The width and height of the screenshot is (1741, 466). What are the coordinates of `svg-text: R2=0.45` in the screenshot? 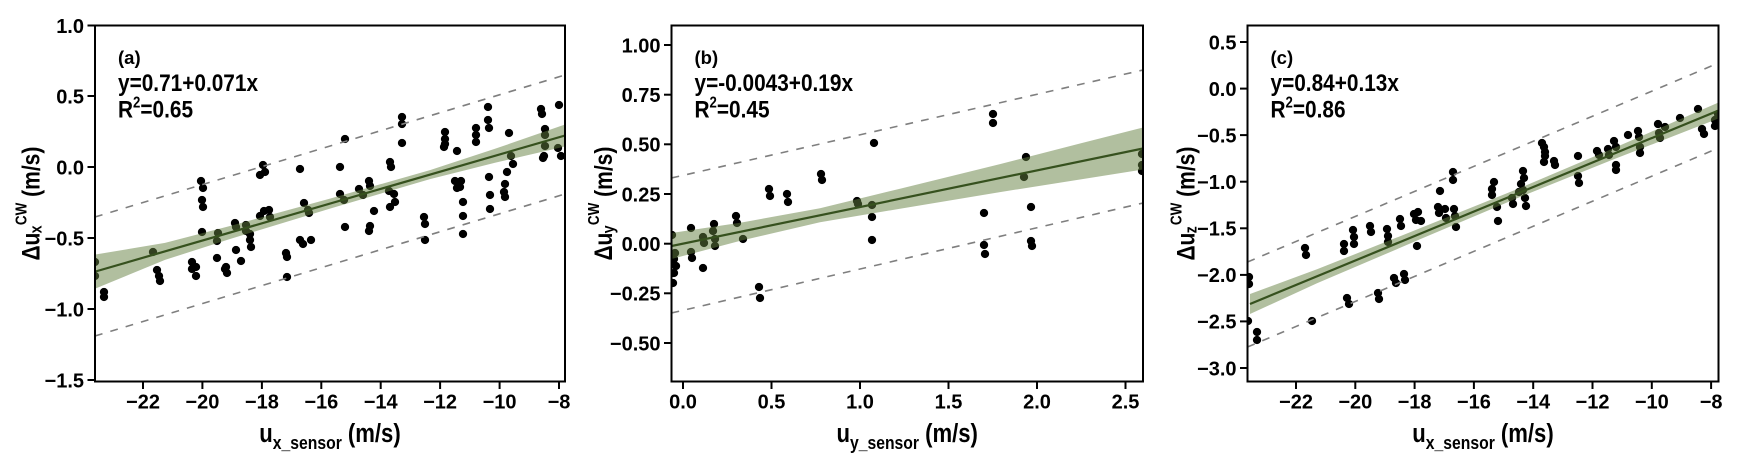 It's located at (732, 109).